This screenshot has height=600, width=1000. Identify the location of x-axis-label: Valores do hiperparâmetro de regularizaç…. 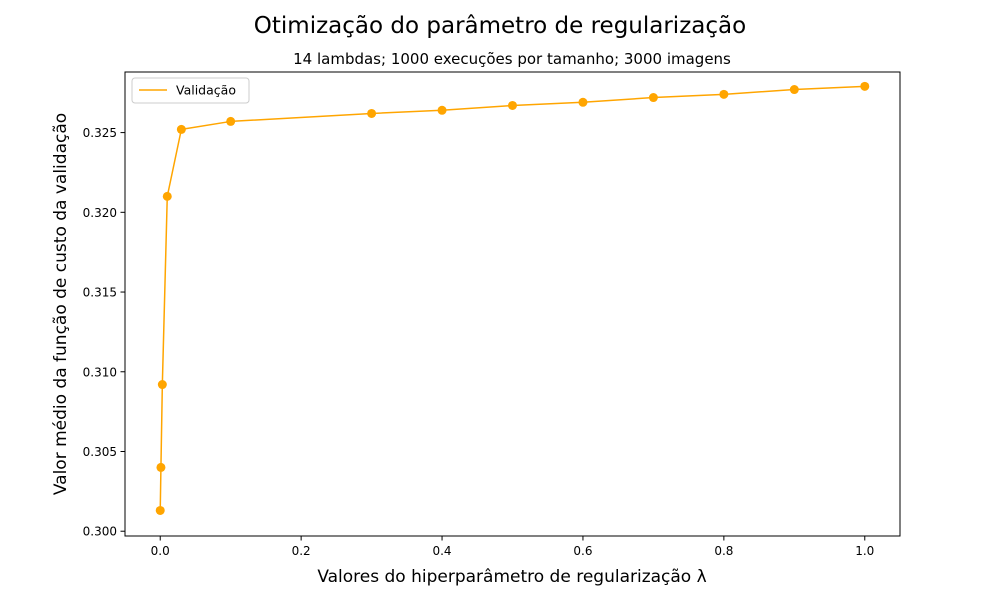
(511, 577).